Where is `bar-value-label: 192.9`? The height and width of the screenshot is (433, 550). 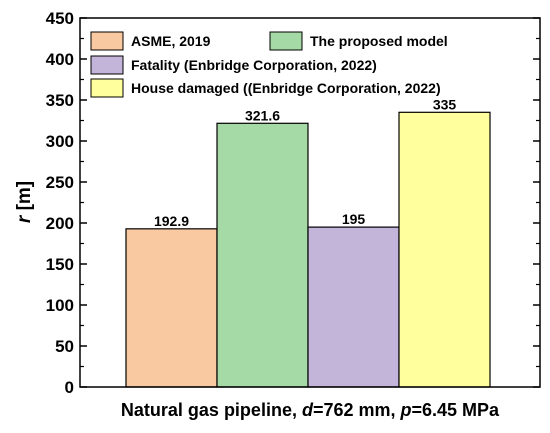 bar-value-label: 192.9 is located at coordinates (171, 221).